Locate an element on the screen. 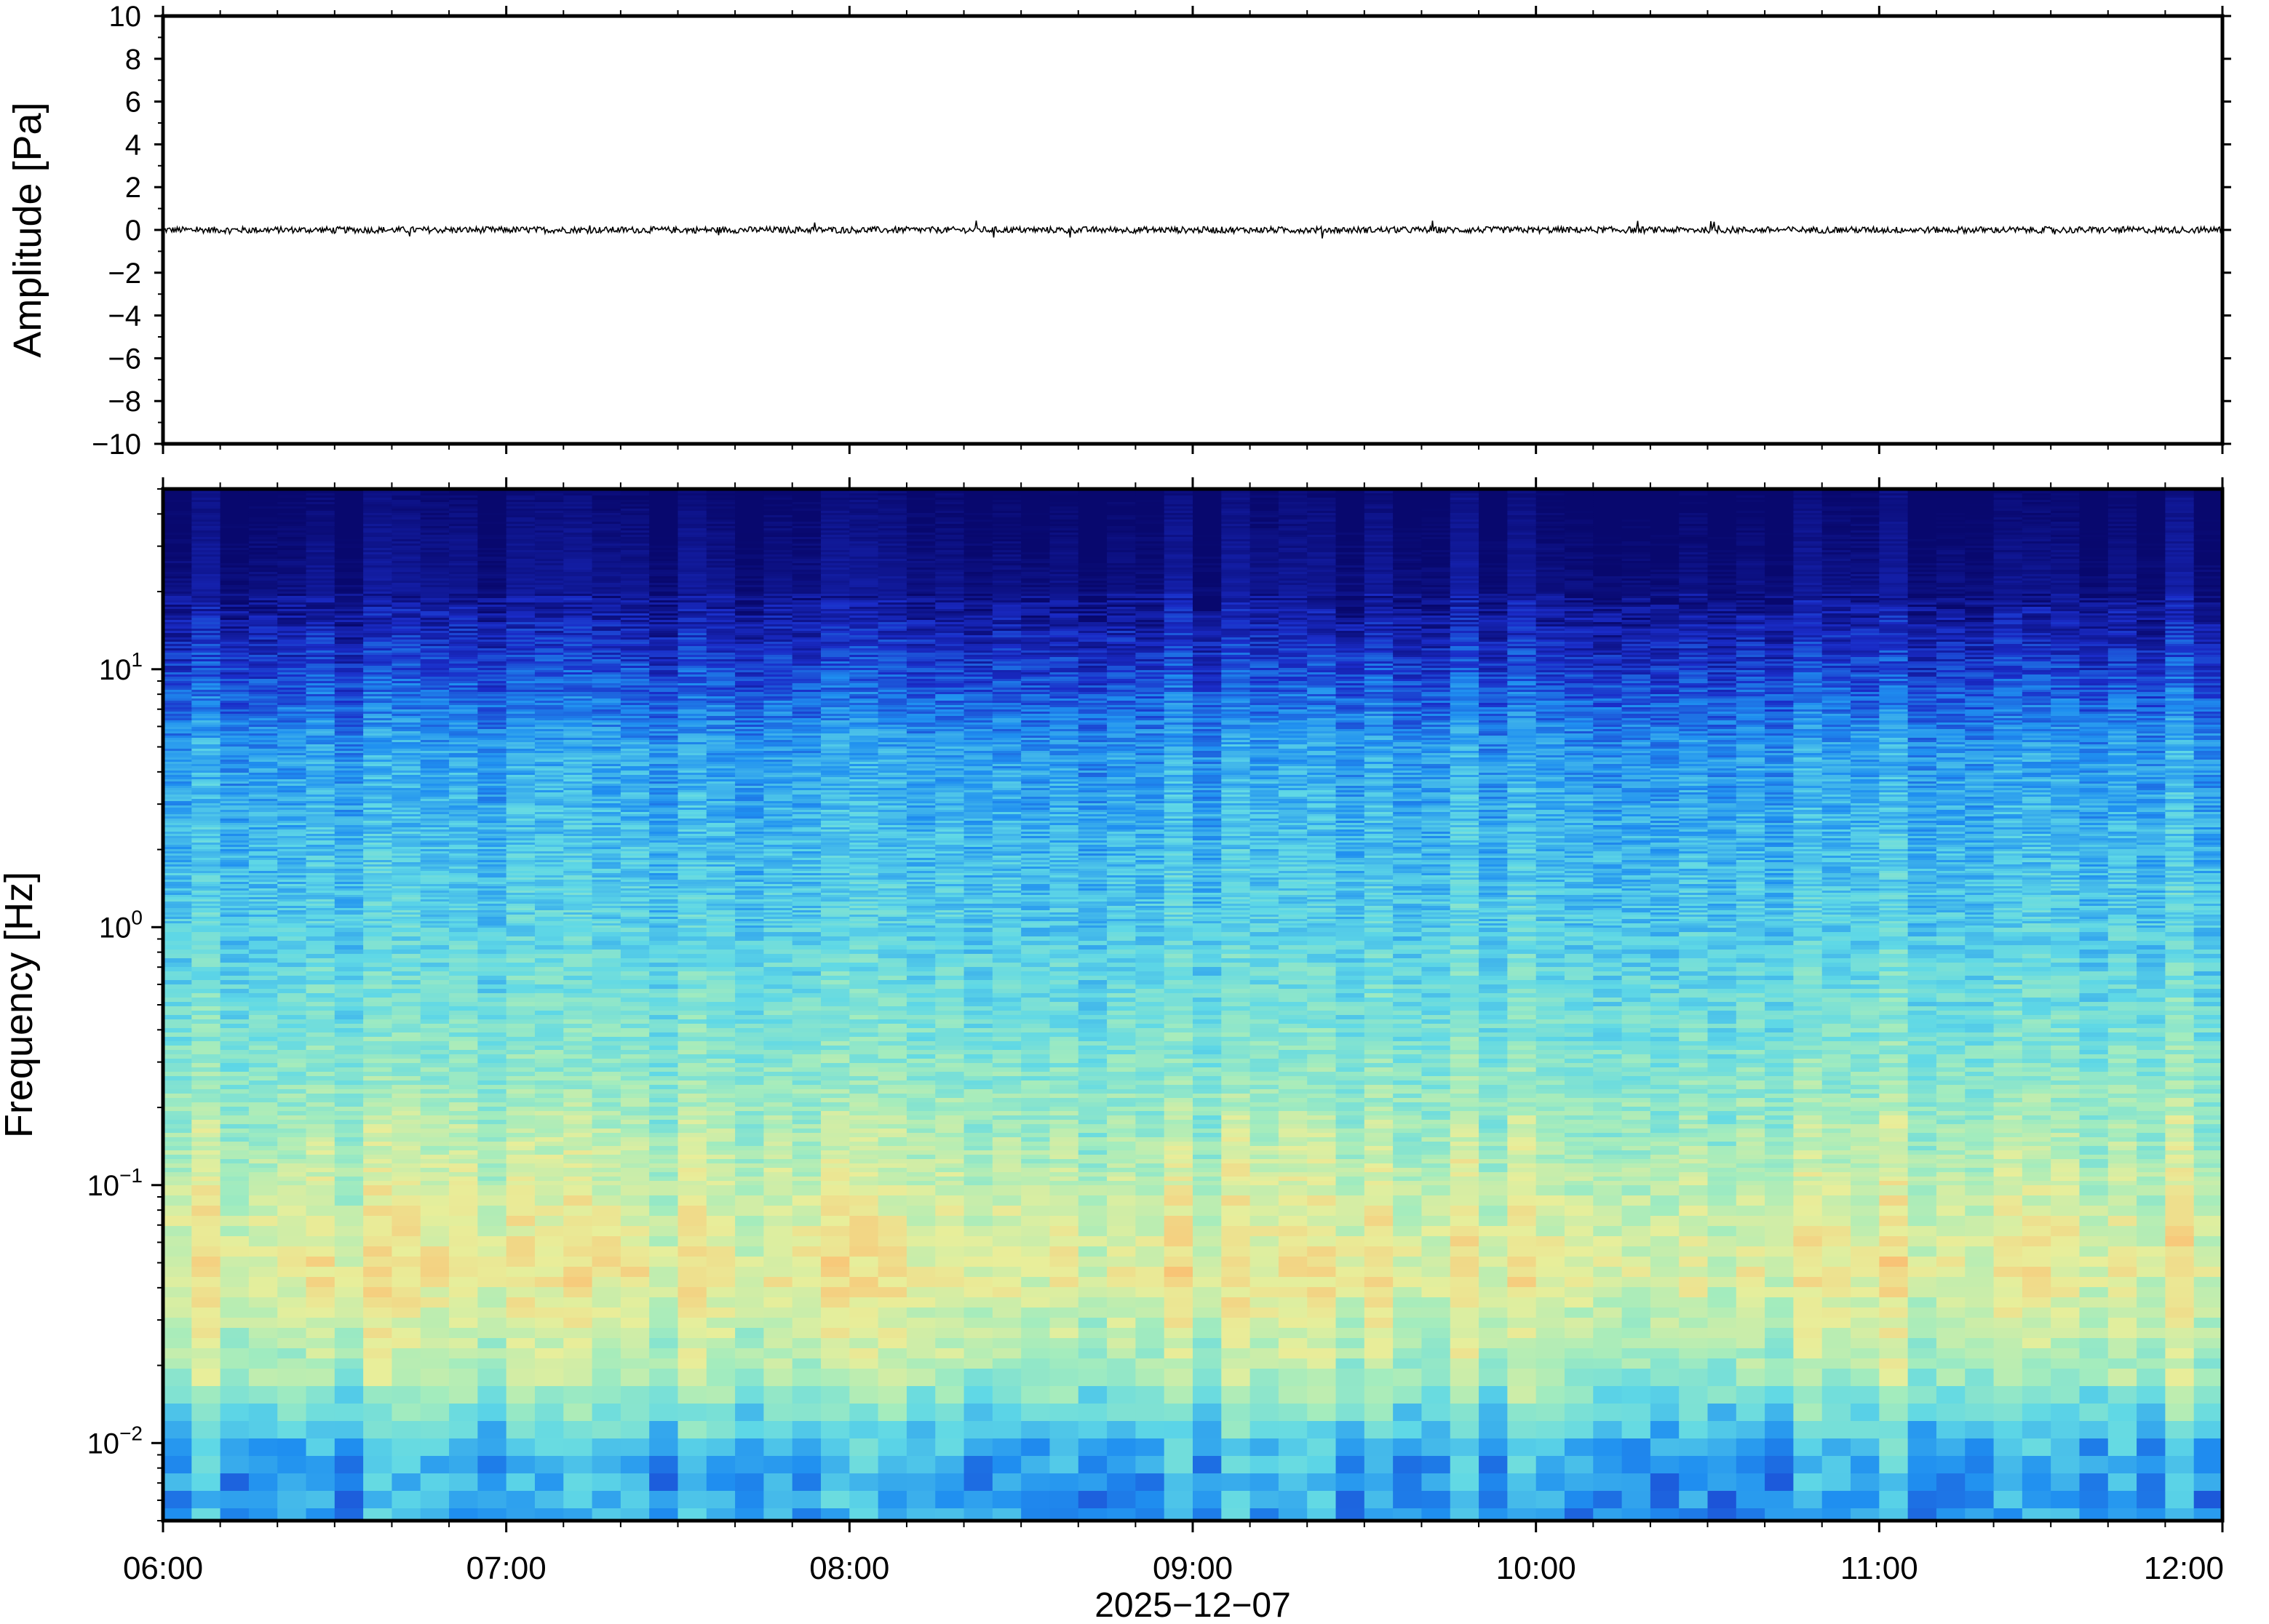 This screenshot has width=2269, height=1624. waveform-y-tick-label: 2 is located at coordinates (133, 188).